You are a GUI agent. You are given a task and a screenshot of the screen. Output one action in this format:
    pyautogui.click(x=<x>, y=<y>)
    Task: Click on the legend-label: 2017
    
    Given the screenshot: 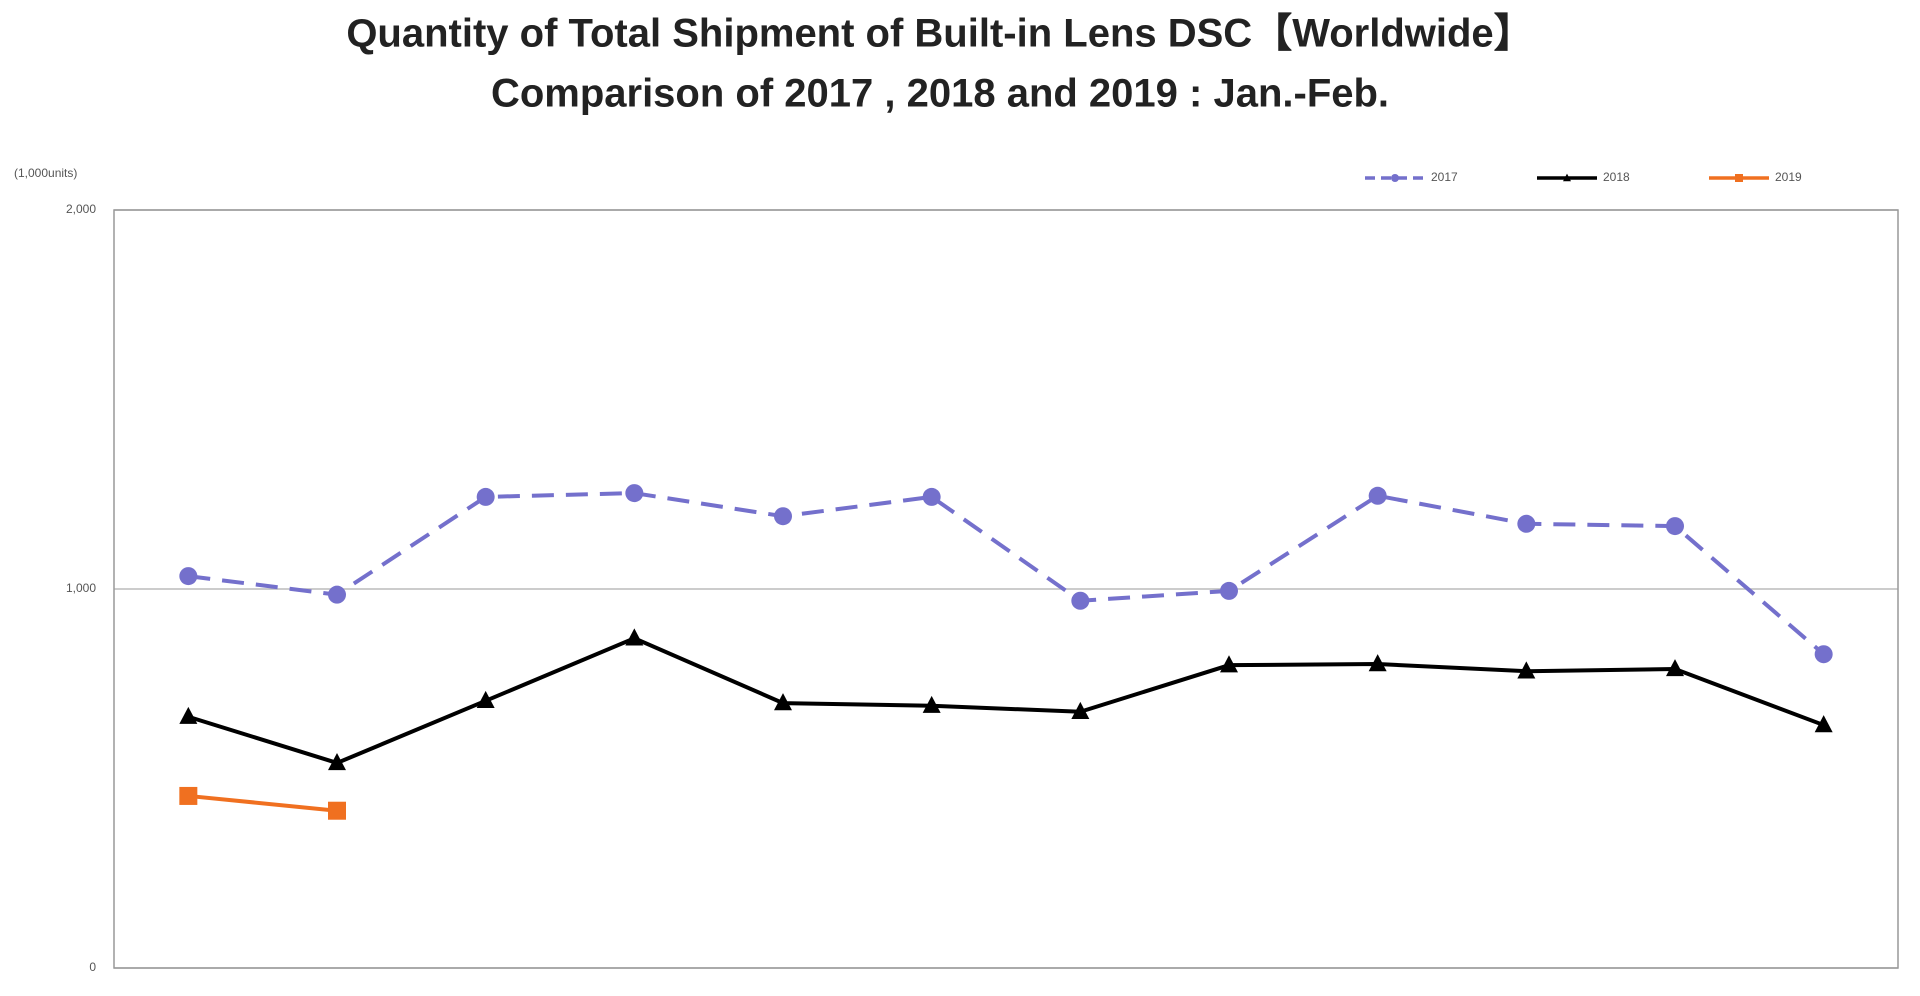 What is the action you would take?
    pyautogui.click(x=1444, y=177)
    